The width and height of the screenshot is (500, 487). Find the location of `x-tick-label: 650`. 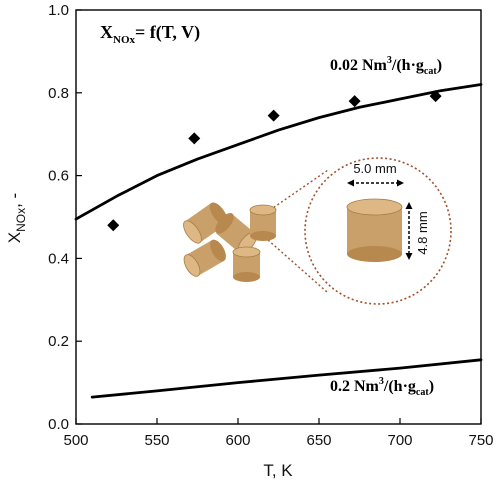

x-tick-label: 650 is located at coordinates (318, 440).